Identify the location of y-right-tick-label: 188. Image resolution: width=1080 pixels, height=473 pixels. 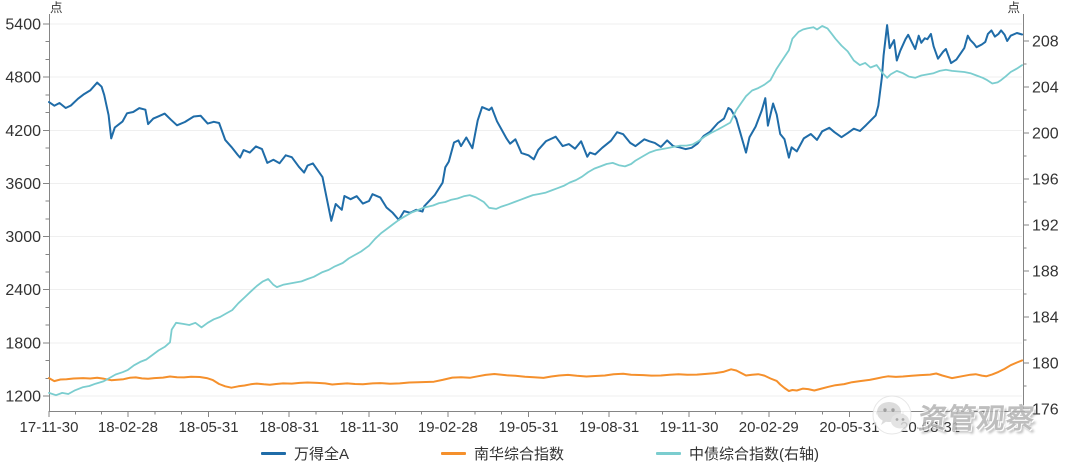
(1045, 272).